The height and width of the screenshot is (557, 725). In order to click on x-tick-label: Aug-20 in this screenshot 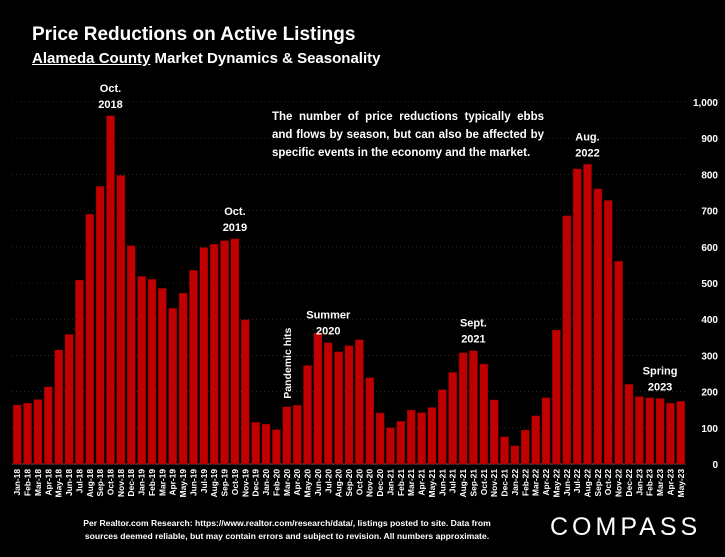, I will do `click(339, 483)`.